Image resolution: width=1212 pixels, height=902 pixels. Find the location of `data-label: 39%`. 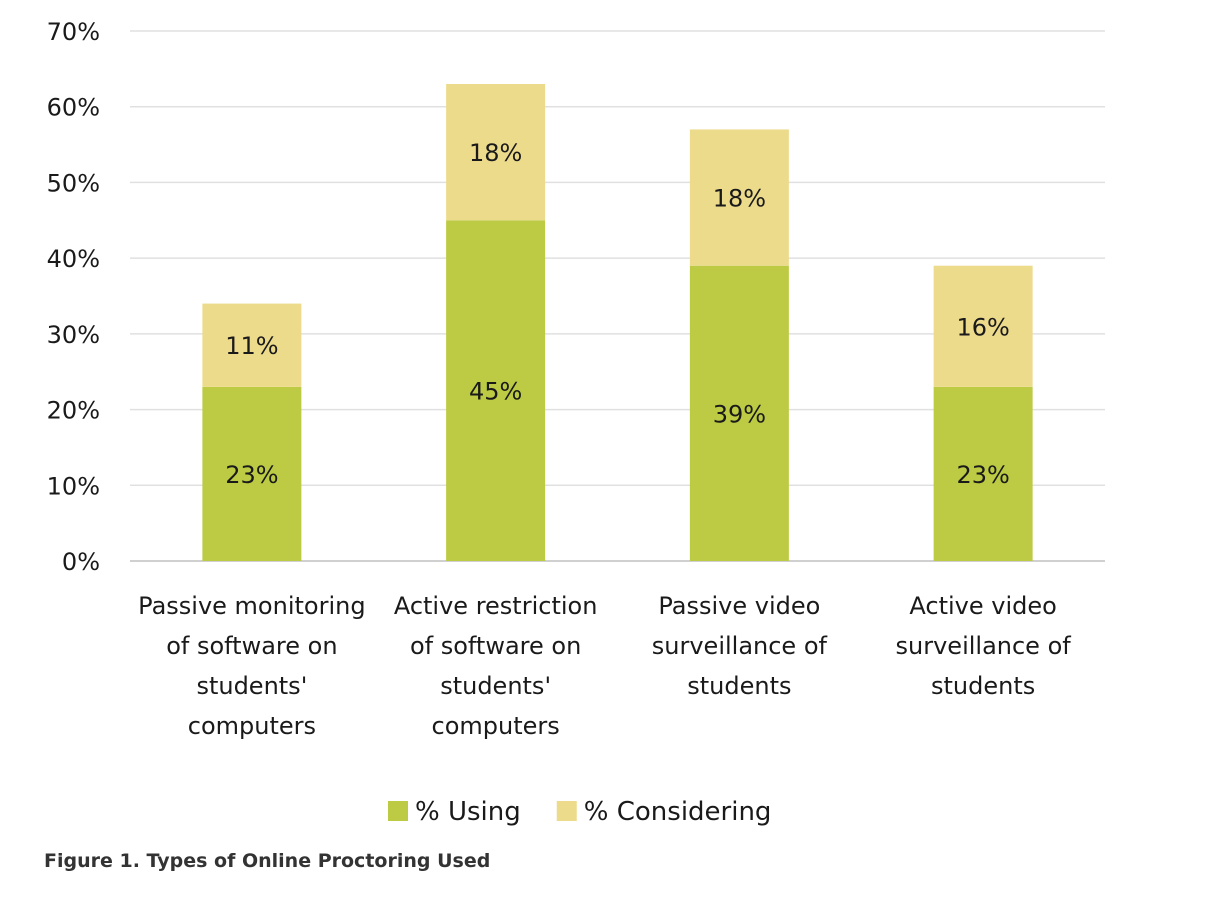

data-label: 39% is located at coordinates (739, 414).